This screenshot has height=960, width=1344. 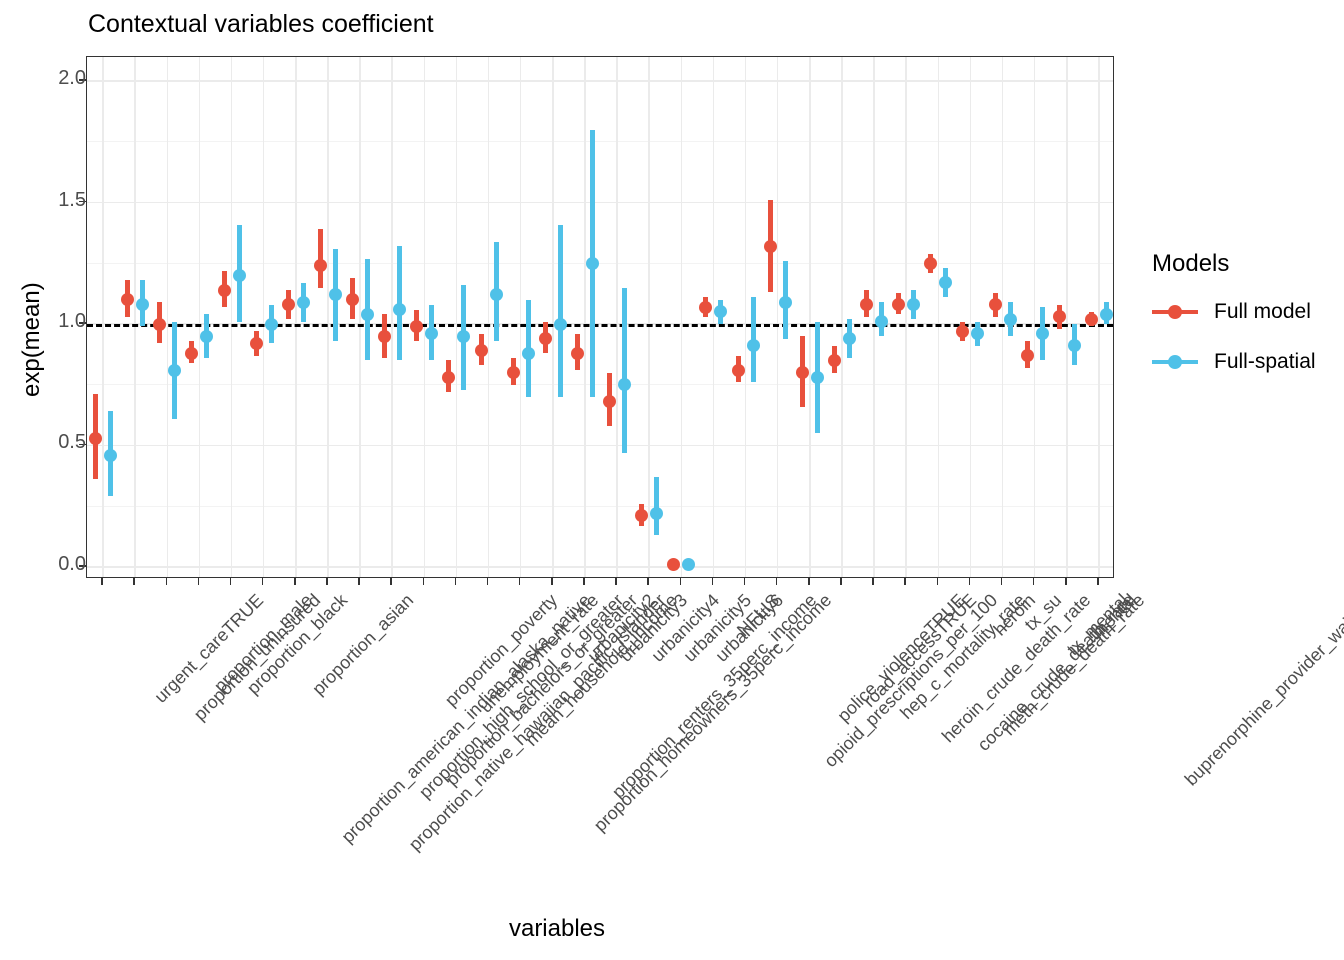 What do you see at coordinates (31, 339) in the screenshot?
I see `y-axis-label: exp(mean)` at bounding box center [31, 339].